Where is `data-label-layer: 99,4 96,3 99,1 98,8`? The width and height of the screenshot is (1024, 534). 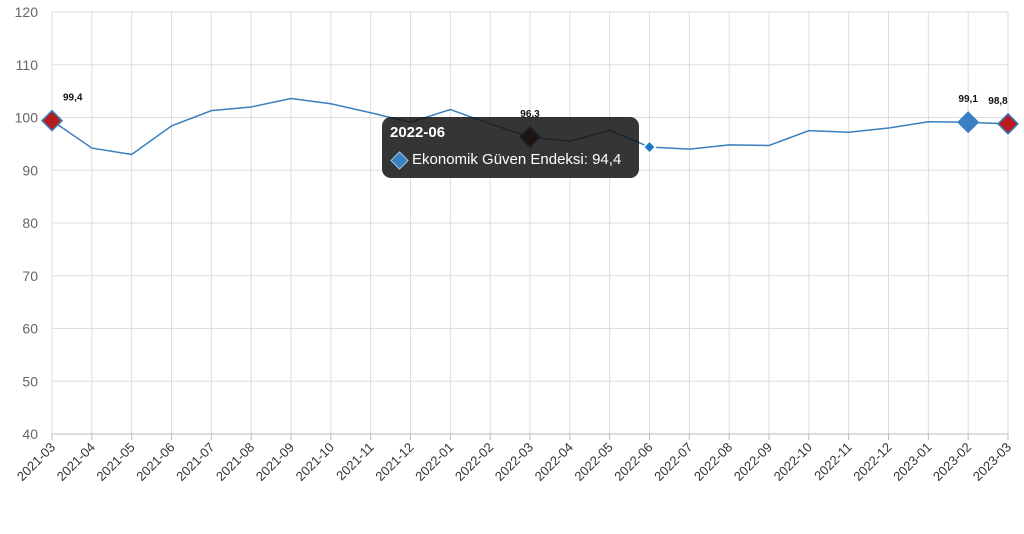
data-label-layer: 99,4 96,3 99,1 98,8 is located at coordinates (535, 106).